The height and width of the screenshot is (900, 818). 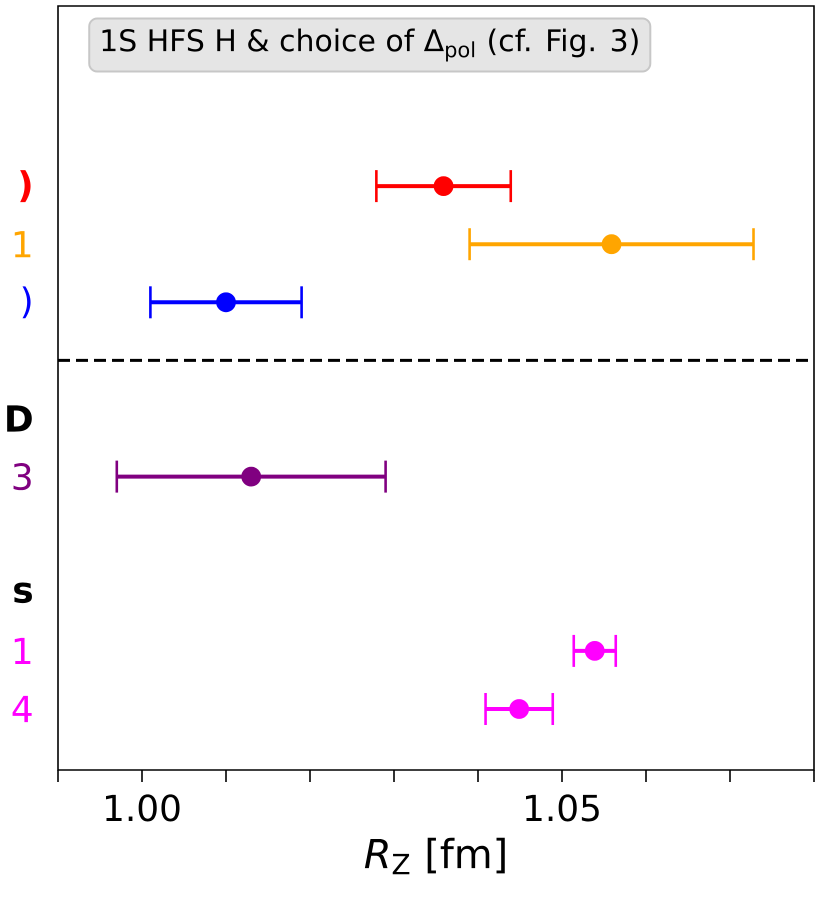 What do you see at coordinates (23, 593) in the screenshot?
I see `y-tick-label: s` at bounding box center [23, 593].